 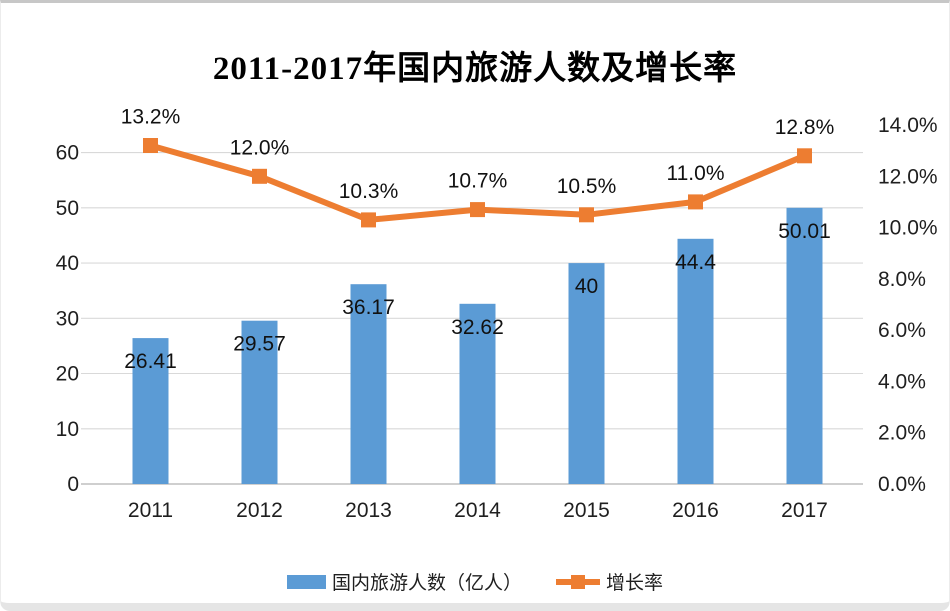 What do you see at coordinates (67, 153) in the screenshot?
I see `left-axis-tick-60: 60` at bounding box center [67, 153].